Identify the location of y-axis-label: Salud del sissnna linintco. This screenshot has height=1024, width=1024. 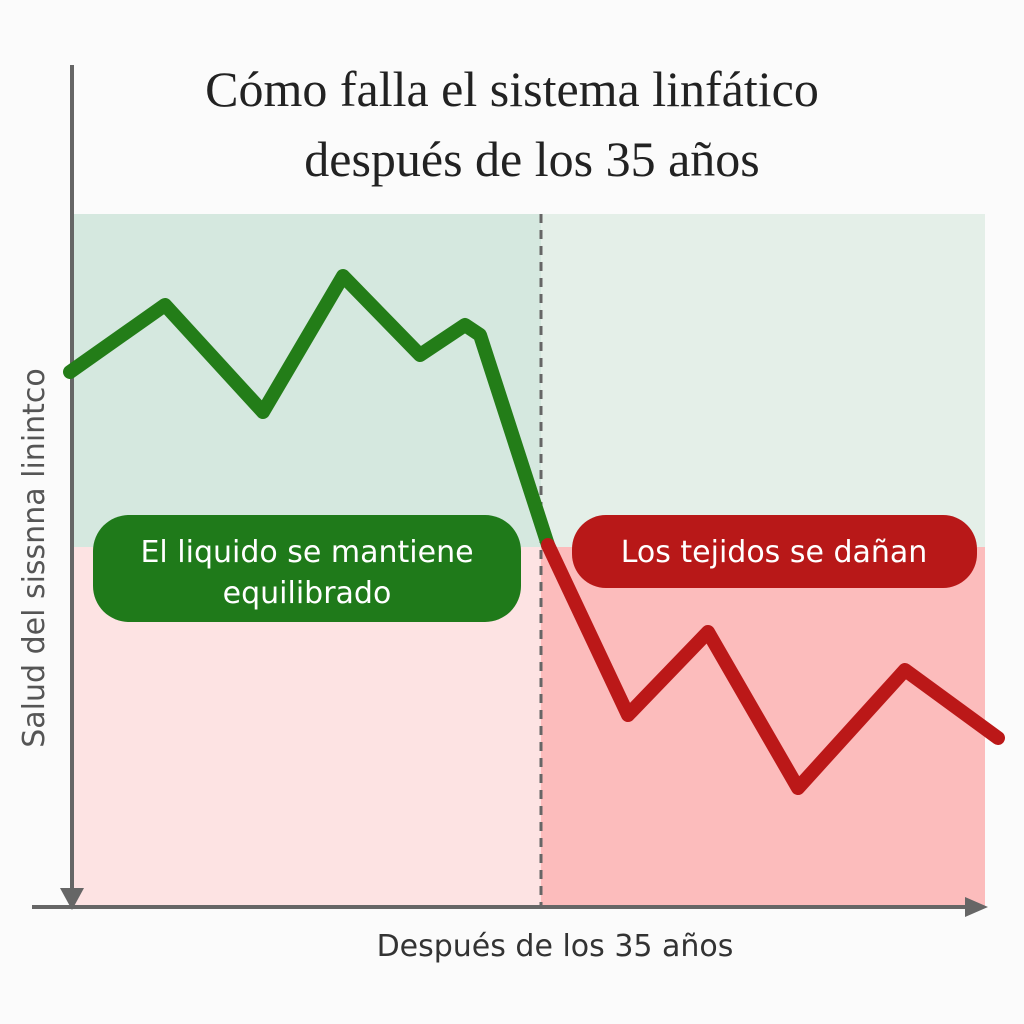
(34, 558).